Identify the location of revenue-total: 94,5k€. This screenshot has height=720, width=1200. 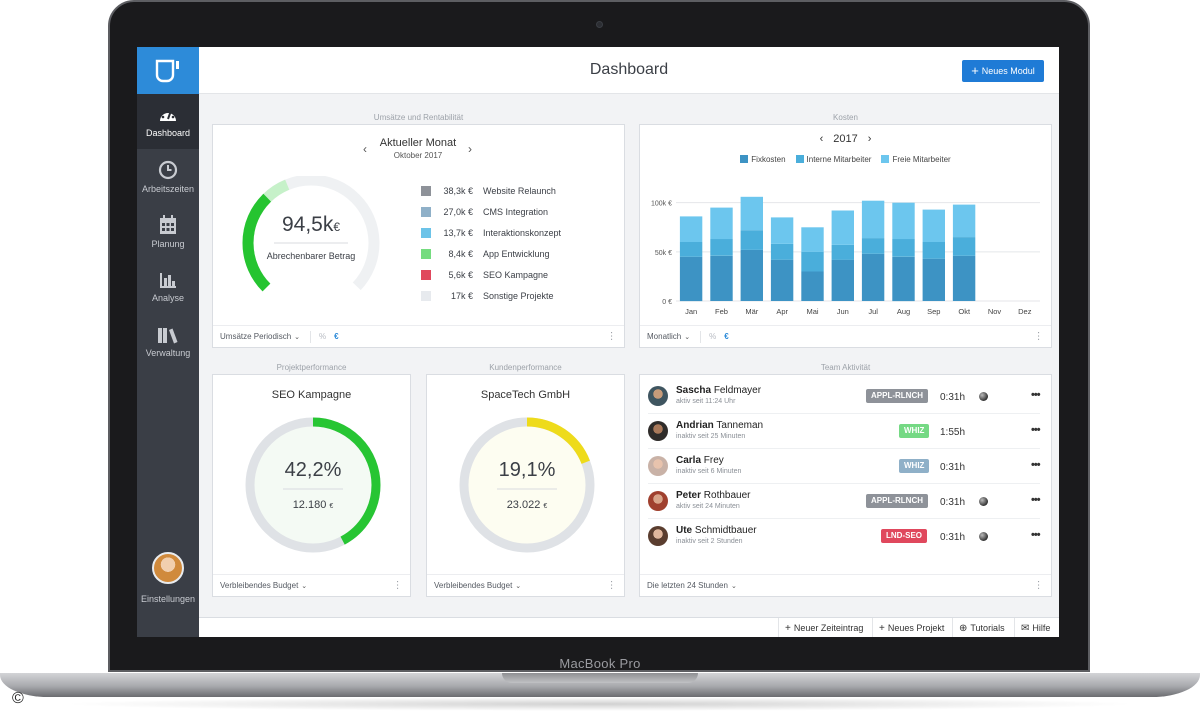
(311, 225).